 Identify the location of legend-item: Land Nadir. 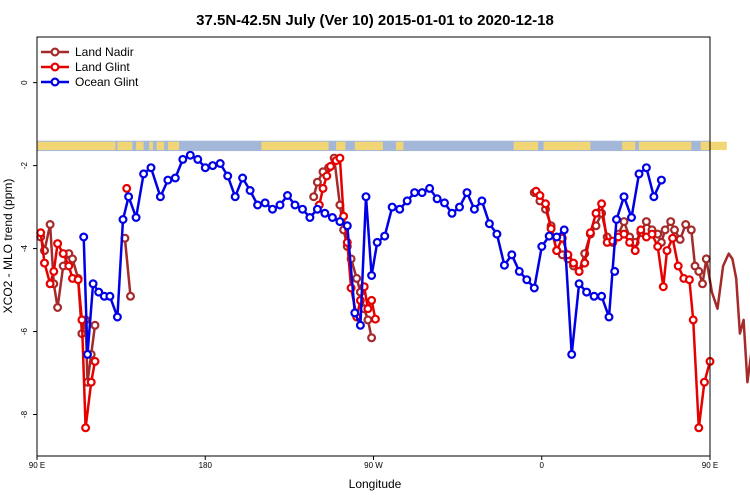
(87, 52).